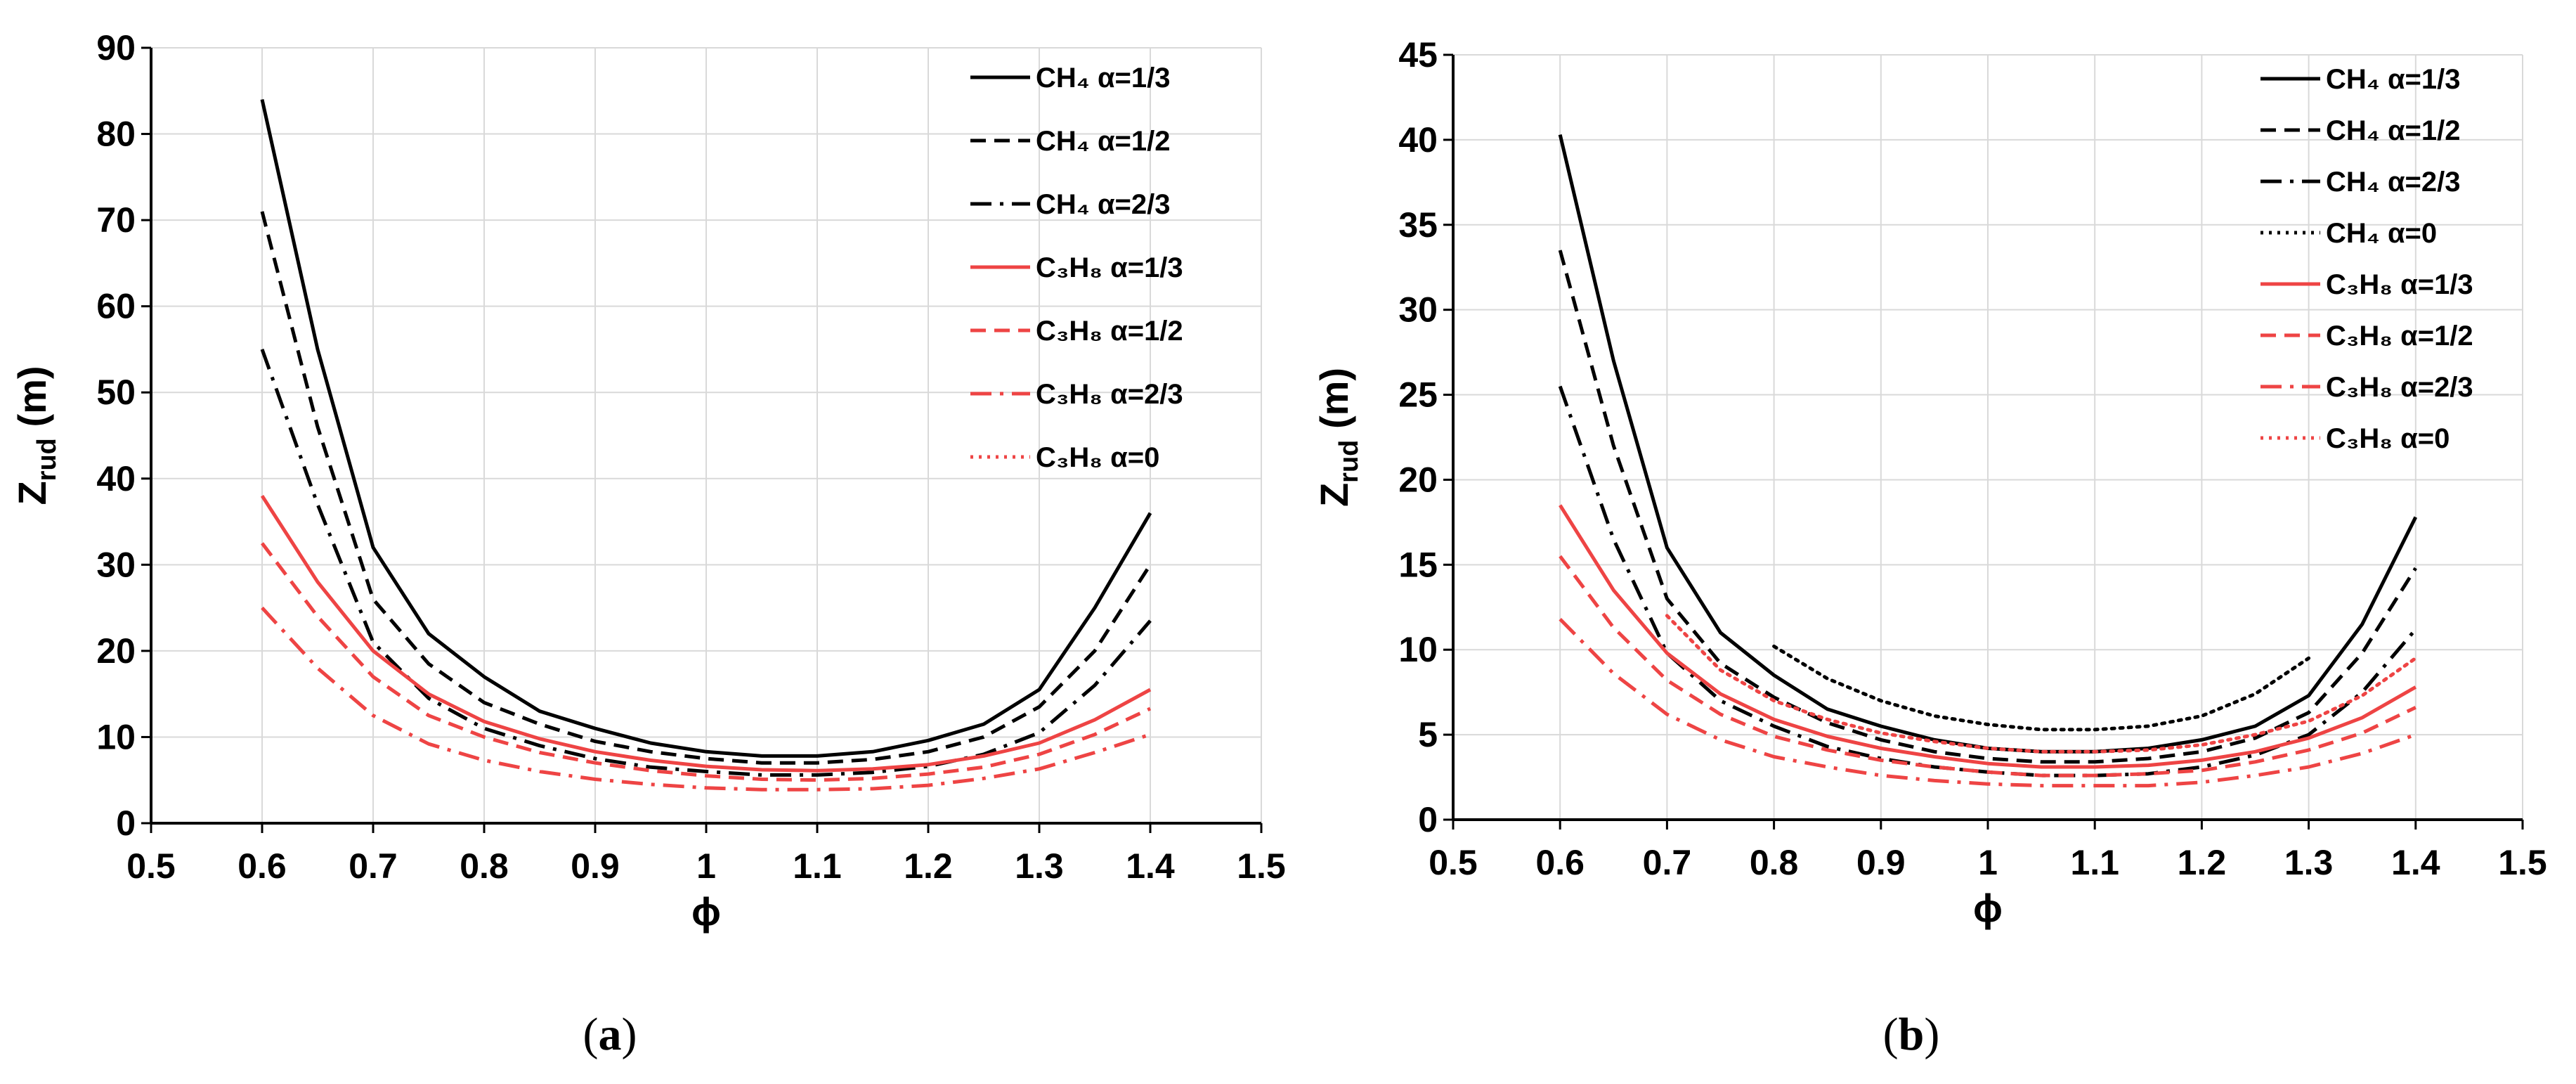 The height and width of the screenshot is (1084, 2576). What do you see at coordinates (1418, 395) in the screenshot?
I see `chart-b-ytick-label-5: 25` at bounding box center [1418, 395].